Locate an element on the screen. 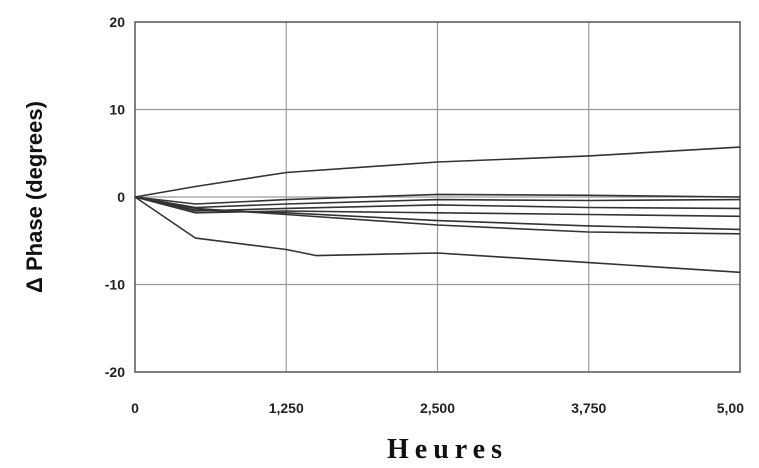  x-tick-label: 5,00 is located at coordinates (730, 408).